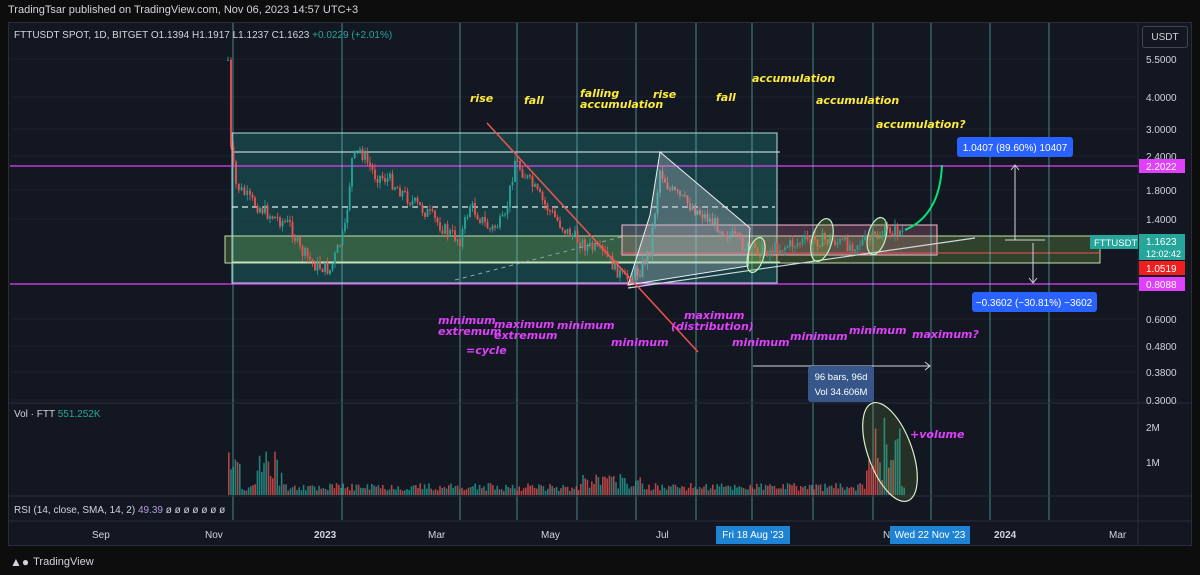 Image resolution: width=1200 pixels, height=575 pixels. Describe the element at coordinates (1161, 242) in the screenshot. I see `badge-last: 1.1623` at that location.